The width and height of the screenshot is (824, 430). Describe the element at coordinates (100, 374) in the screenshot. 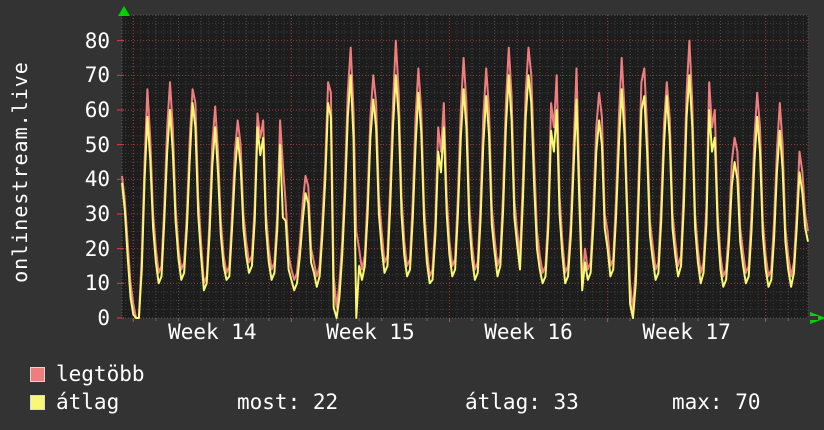

I see `legend-label-max: legtöbb` at that location.